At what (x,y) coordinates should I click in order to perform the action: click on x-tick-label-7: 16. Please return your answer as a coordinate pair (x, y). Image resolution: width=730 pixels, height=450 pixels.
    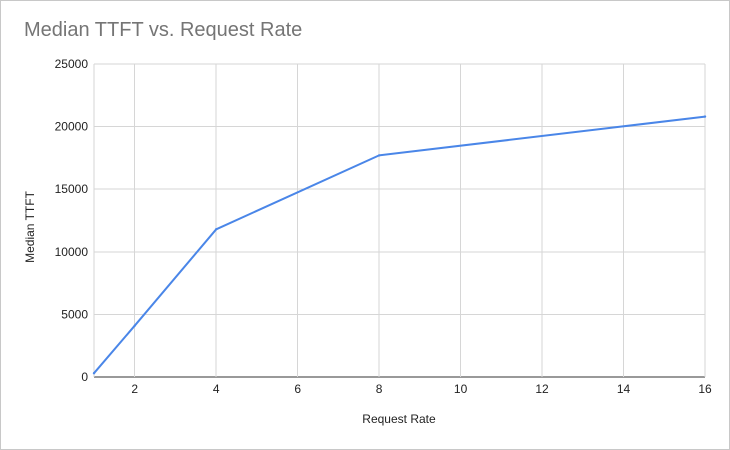
    Looking at the image, I should click on (705, 389).